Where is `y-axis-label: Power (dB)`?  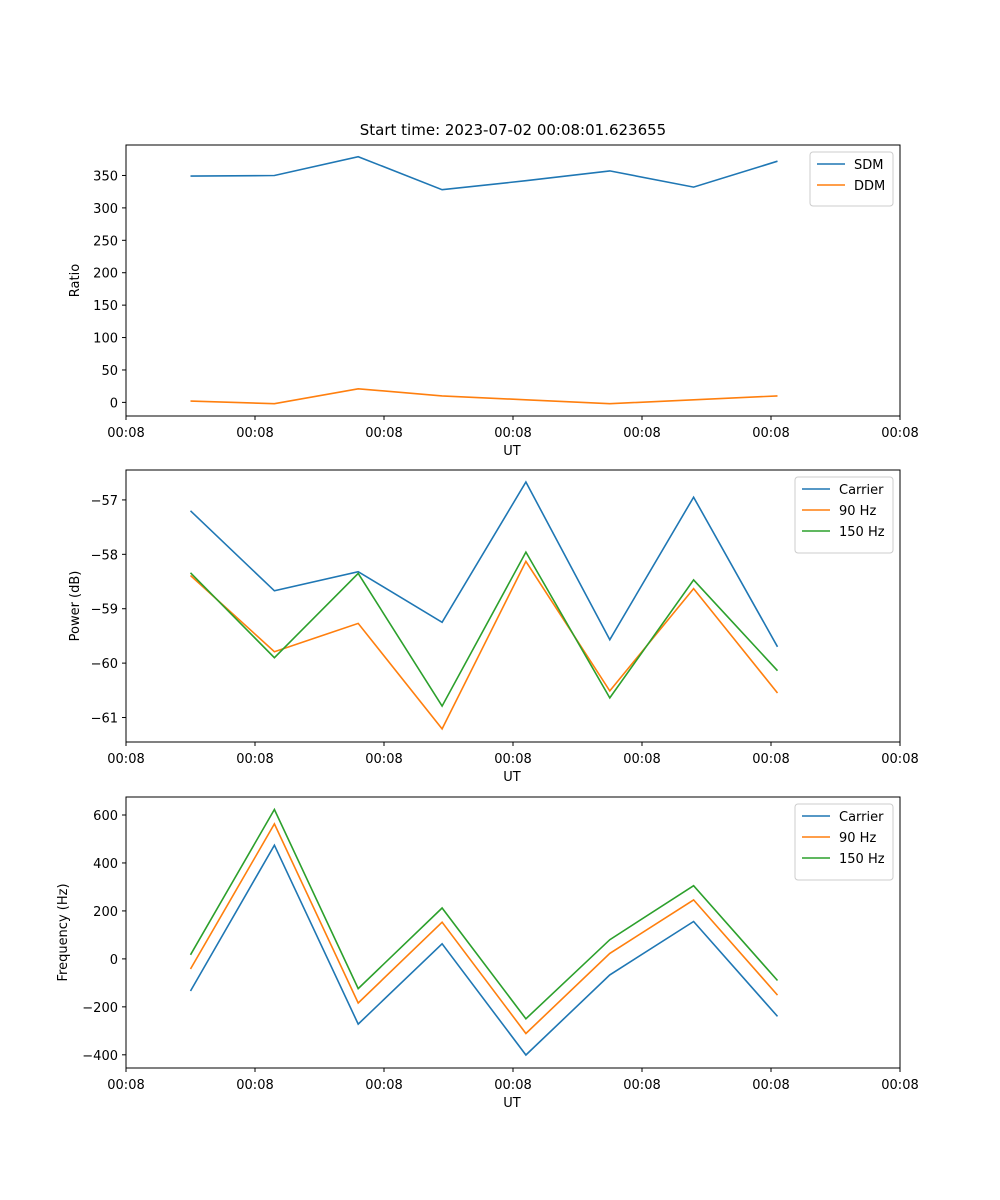
y-axis-label: Power (dB) is located at coordinates (75, 606).